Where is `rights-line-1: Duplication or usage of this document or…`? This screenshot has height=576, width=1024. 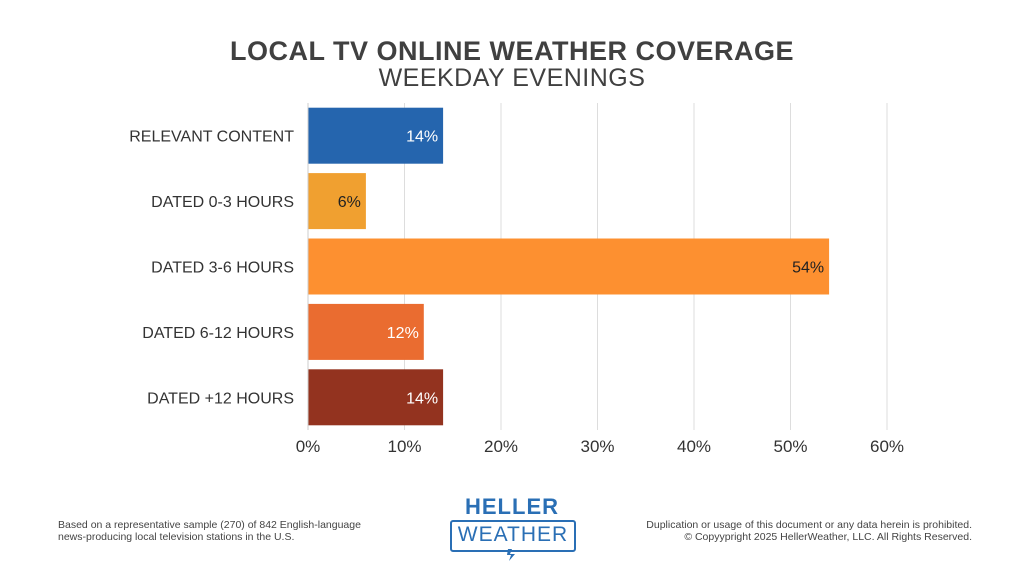
rights-line-1: Duplication or usage of this document or… is located at coordinates (809, 525).